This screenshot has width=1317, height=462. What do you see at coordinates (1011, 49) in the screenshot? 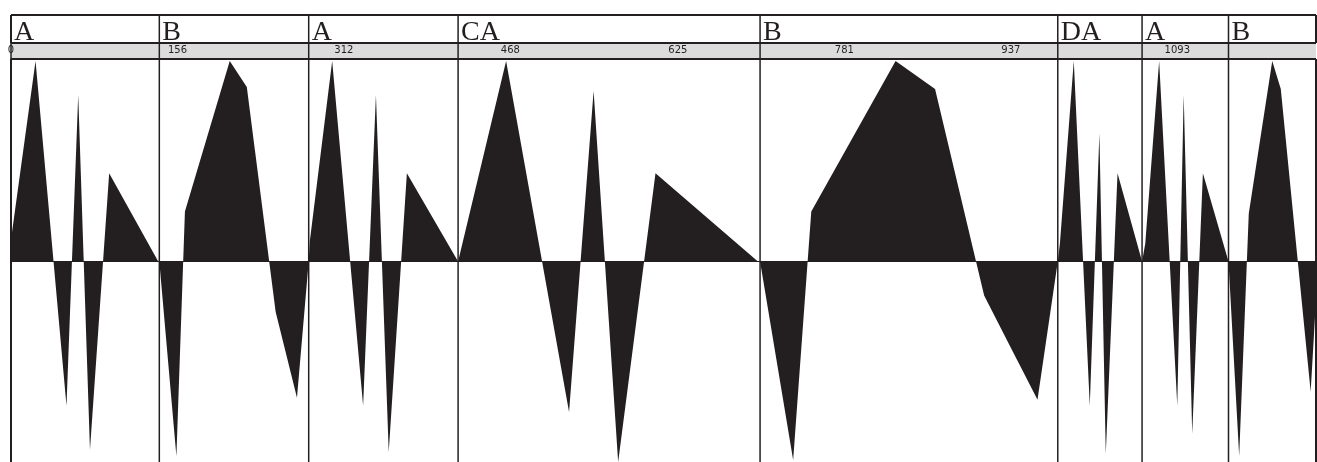
I see `x-tick-label: 937` at bounding box center [1011, 49].